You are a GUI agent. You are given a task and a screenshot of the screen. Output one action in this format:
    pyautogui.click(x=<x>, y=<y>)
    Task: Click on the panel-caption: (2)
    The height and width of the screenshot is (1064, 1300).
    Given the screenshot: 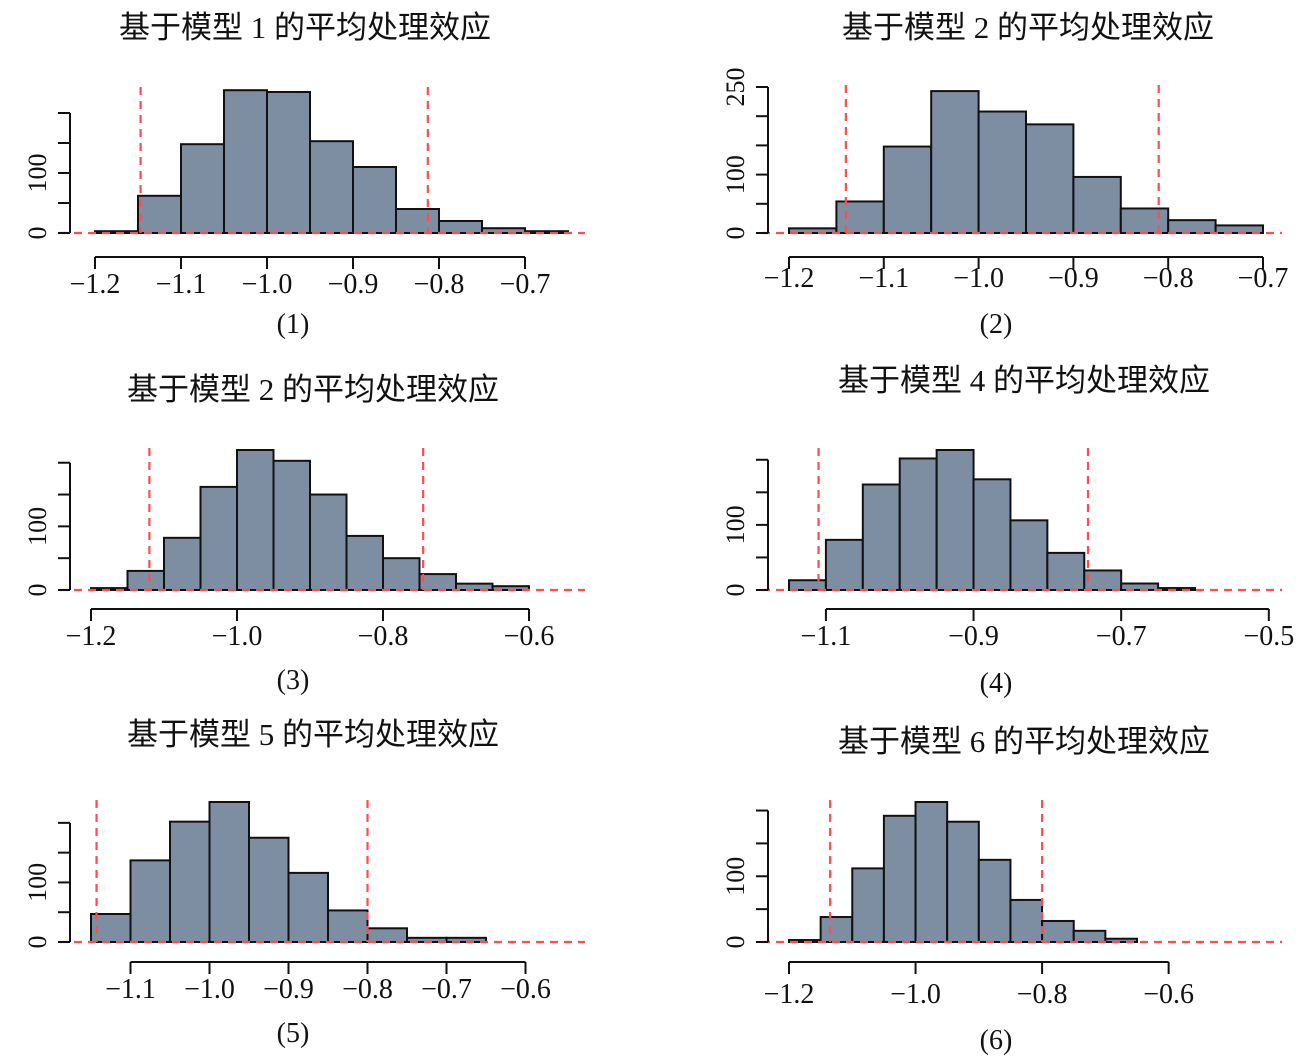 What is the action you would take?
    pyautogui.click(x=996, y=324)
    